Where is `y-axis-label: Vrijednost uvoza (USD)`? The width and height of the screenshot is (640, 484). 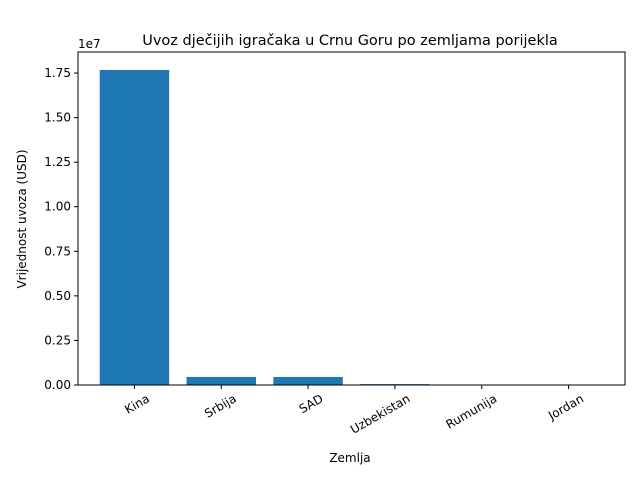 y-axis-label: Vrijednost uvoza (USD) is located at coordinates (22, 218).